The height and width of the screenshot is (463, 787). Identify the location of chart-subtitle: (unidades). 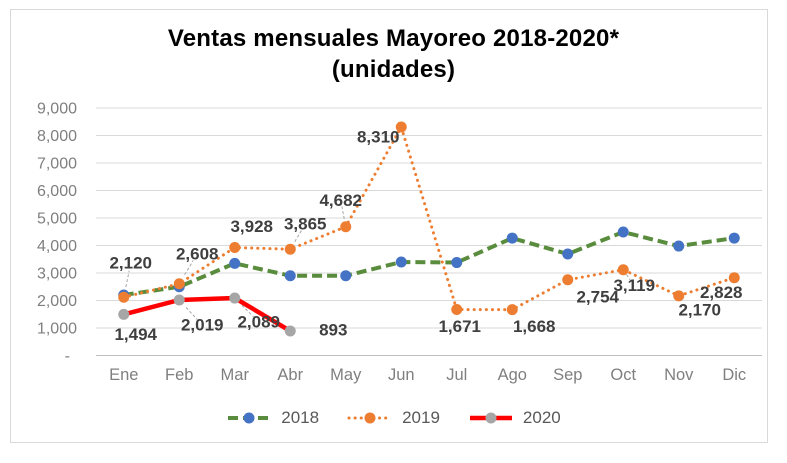
(393, 69).